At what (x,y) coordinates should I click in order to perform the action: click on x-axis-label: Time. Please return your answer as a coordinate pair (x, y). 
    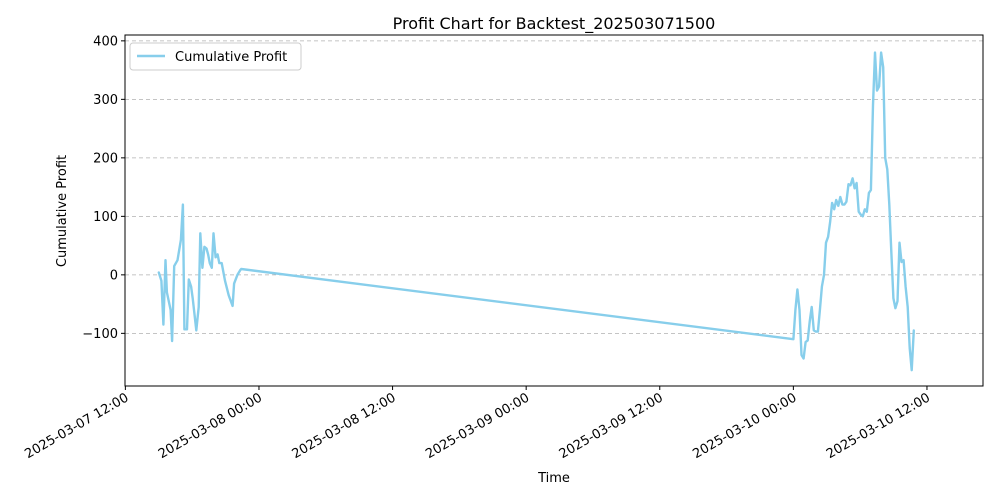
    Looking at the image, I should click on (553, 478).